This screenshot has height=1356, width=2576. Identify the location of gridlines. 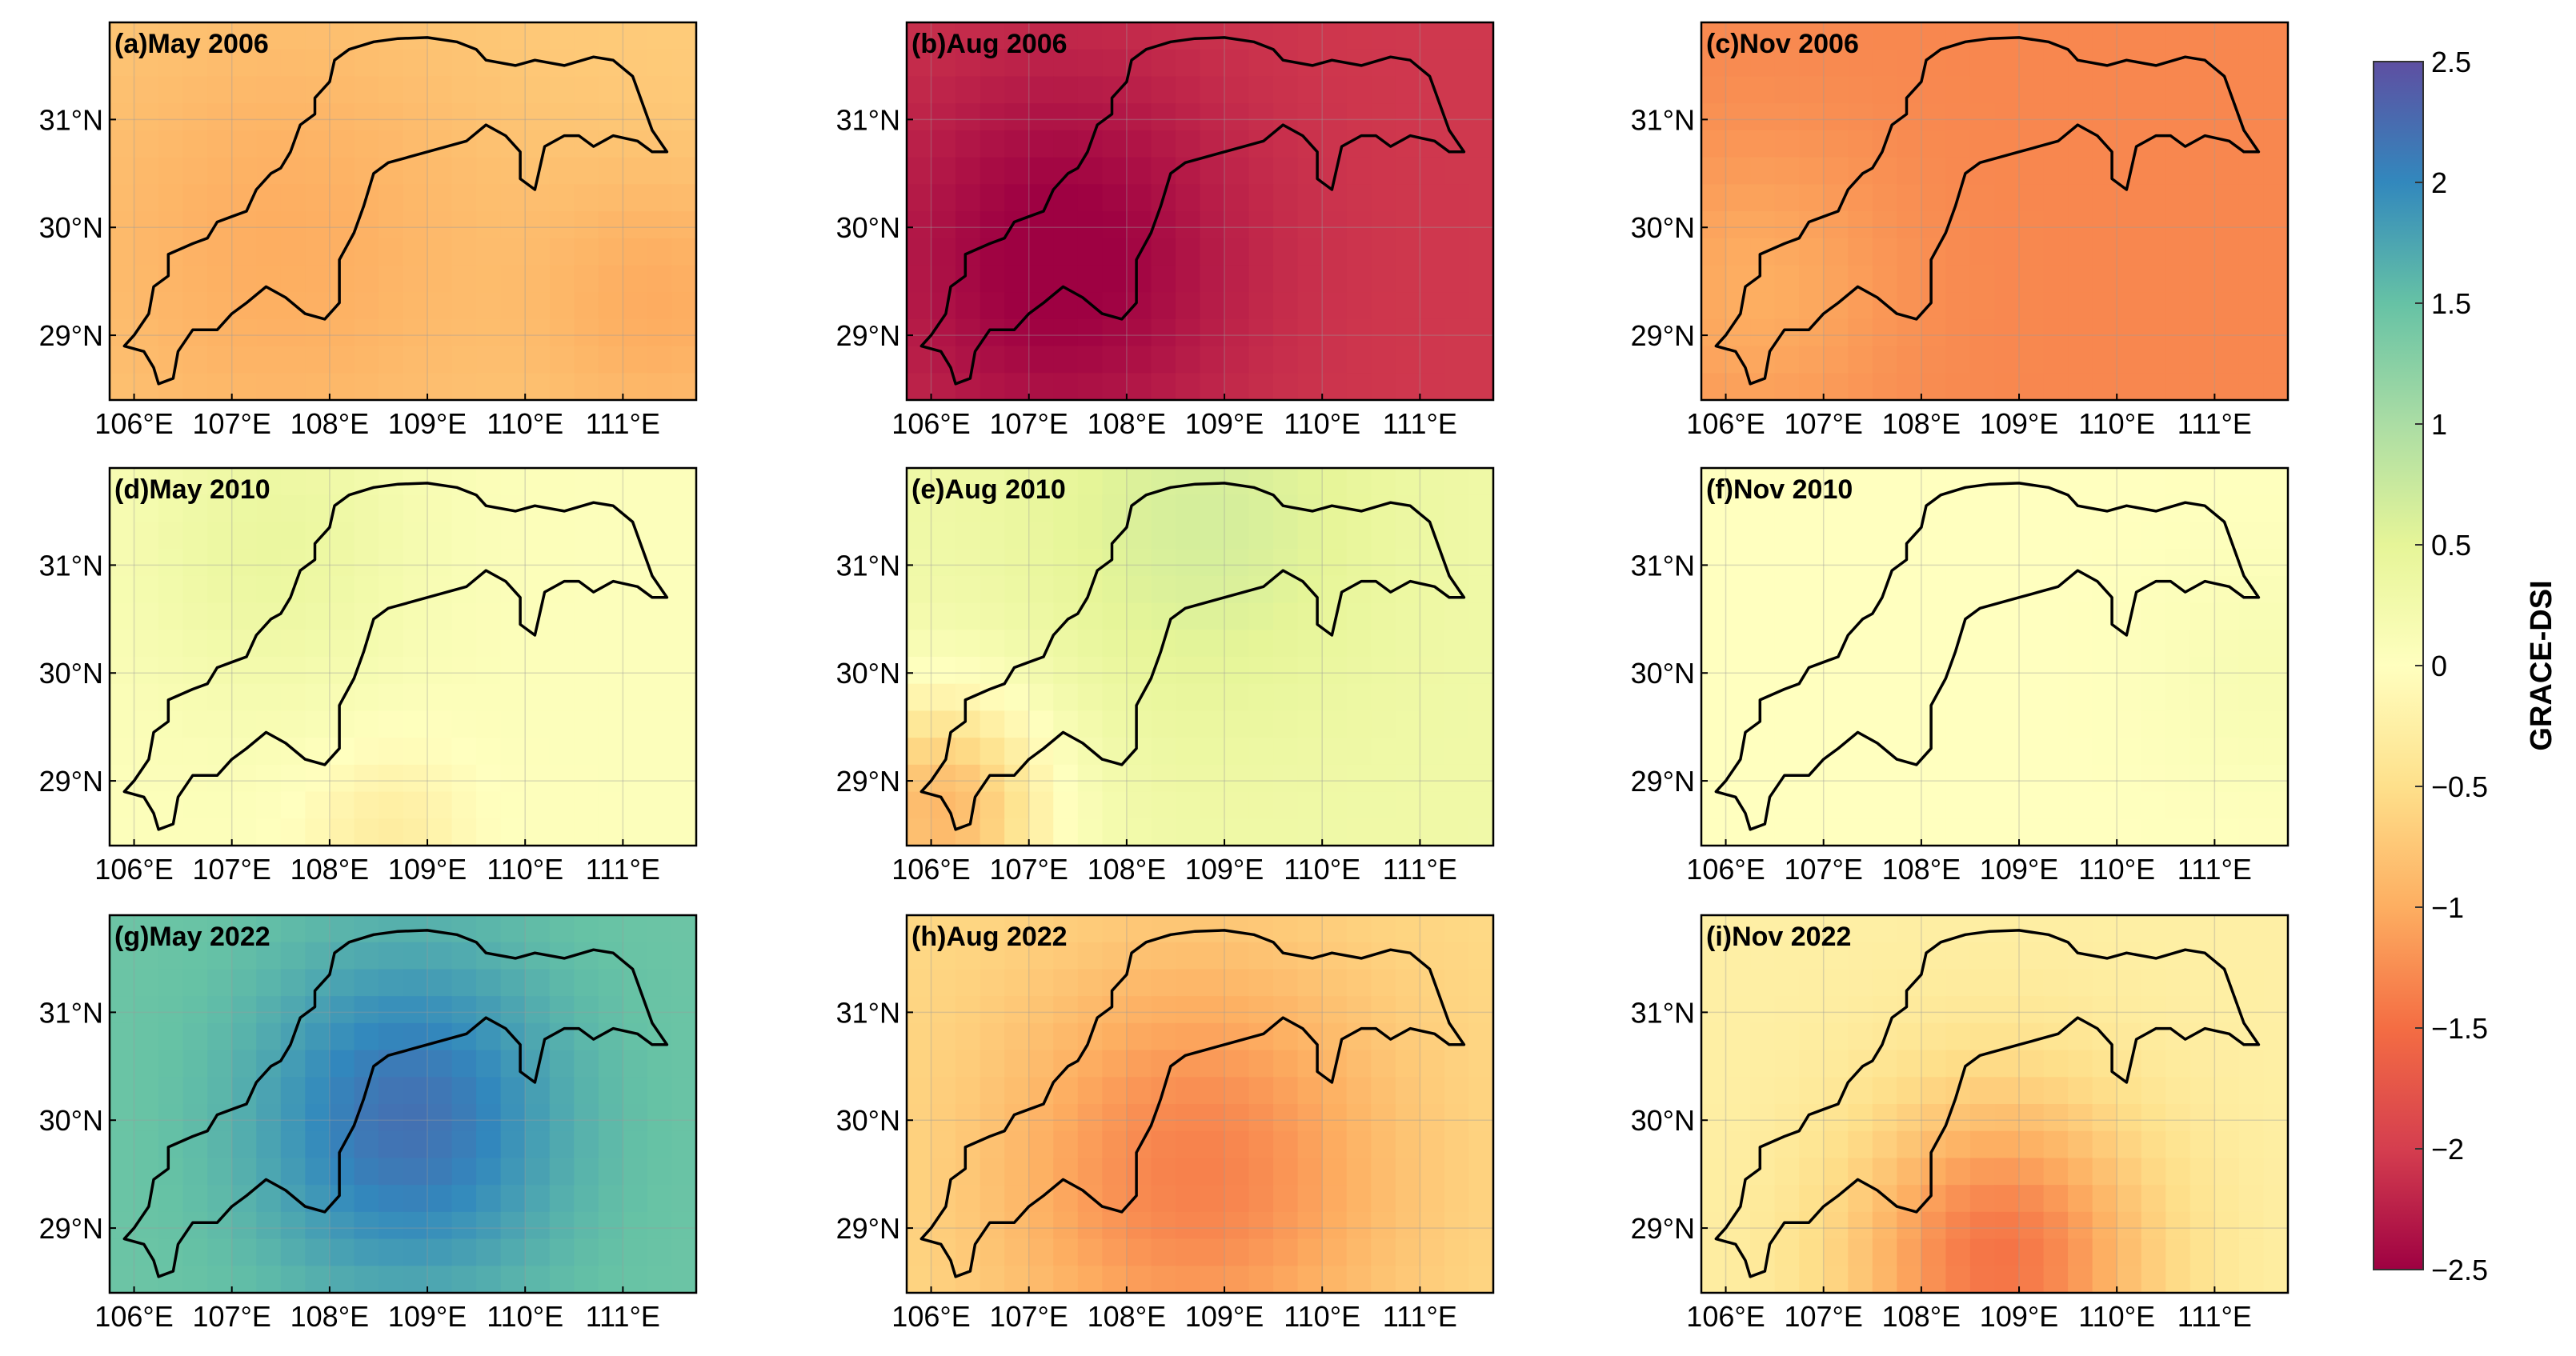
(403, 657).